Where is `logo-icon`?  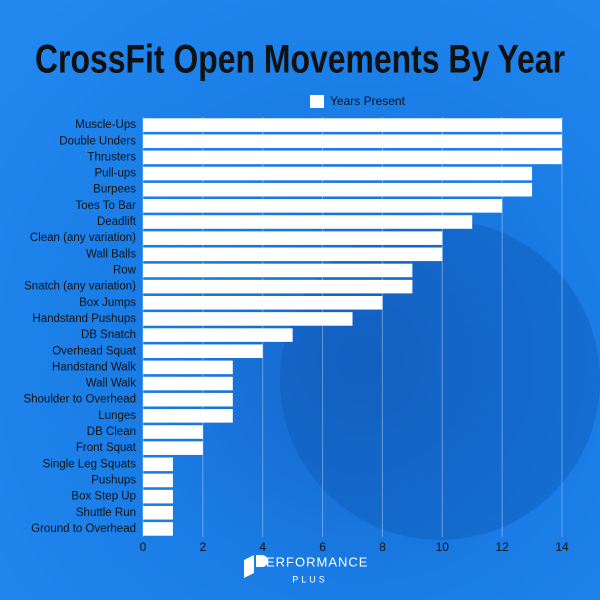
logo-icon is located at coordinates (256, 566).